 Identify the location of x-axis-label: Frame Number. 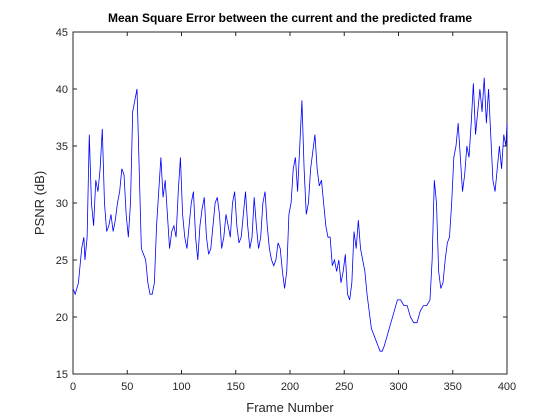
(290, 407).